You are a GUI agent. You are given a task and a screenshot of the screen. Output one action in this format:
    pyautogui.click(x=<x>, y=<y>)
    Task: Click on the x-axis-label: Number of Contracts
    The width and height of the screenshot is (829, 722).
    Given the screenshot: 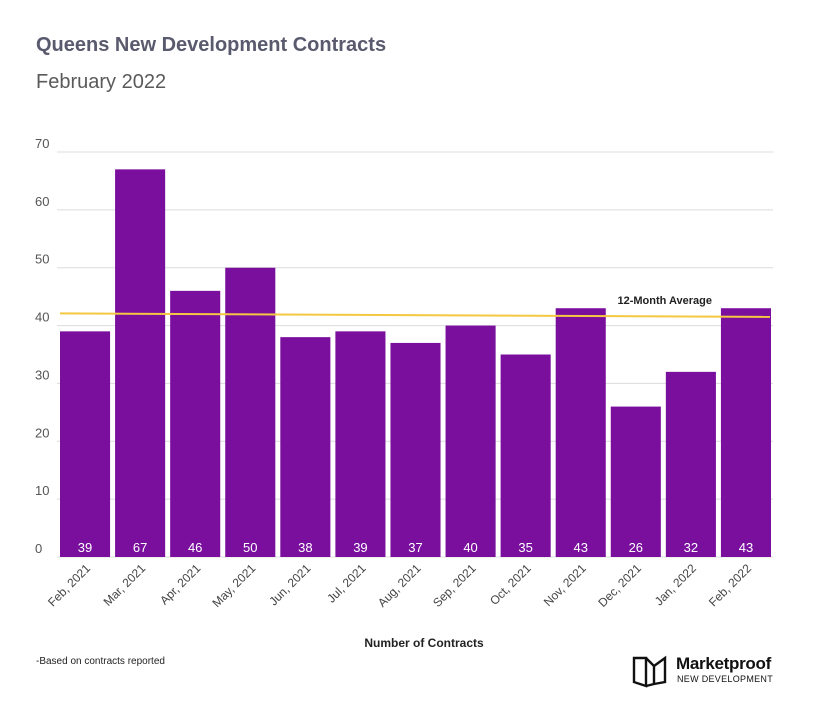 What is the action you would take?
    pyautogui.click(x=424, y=643)
    